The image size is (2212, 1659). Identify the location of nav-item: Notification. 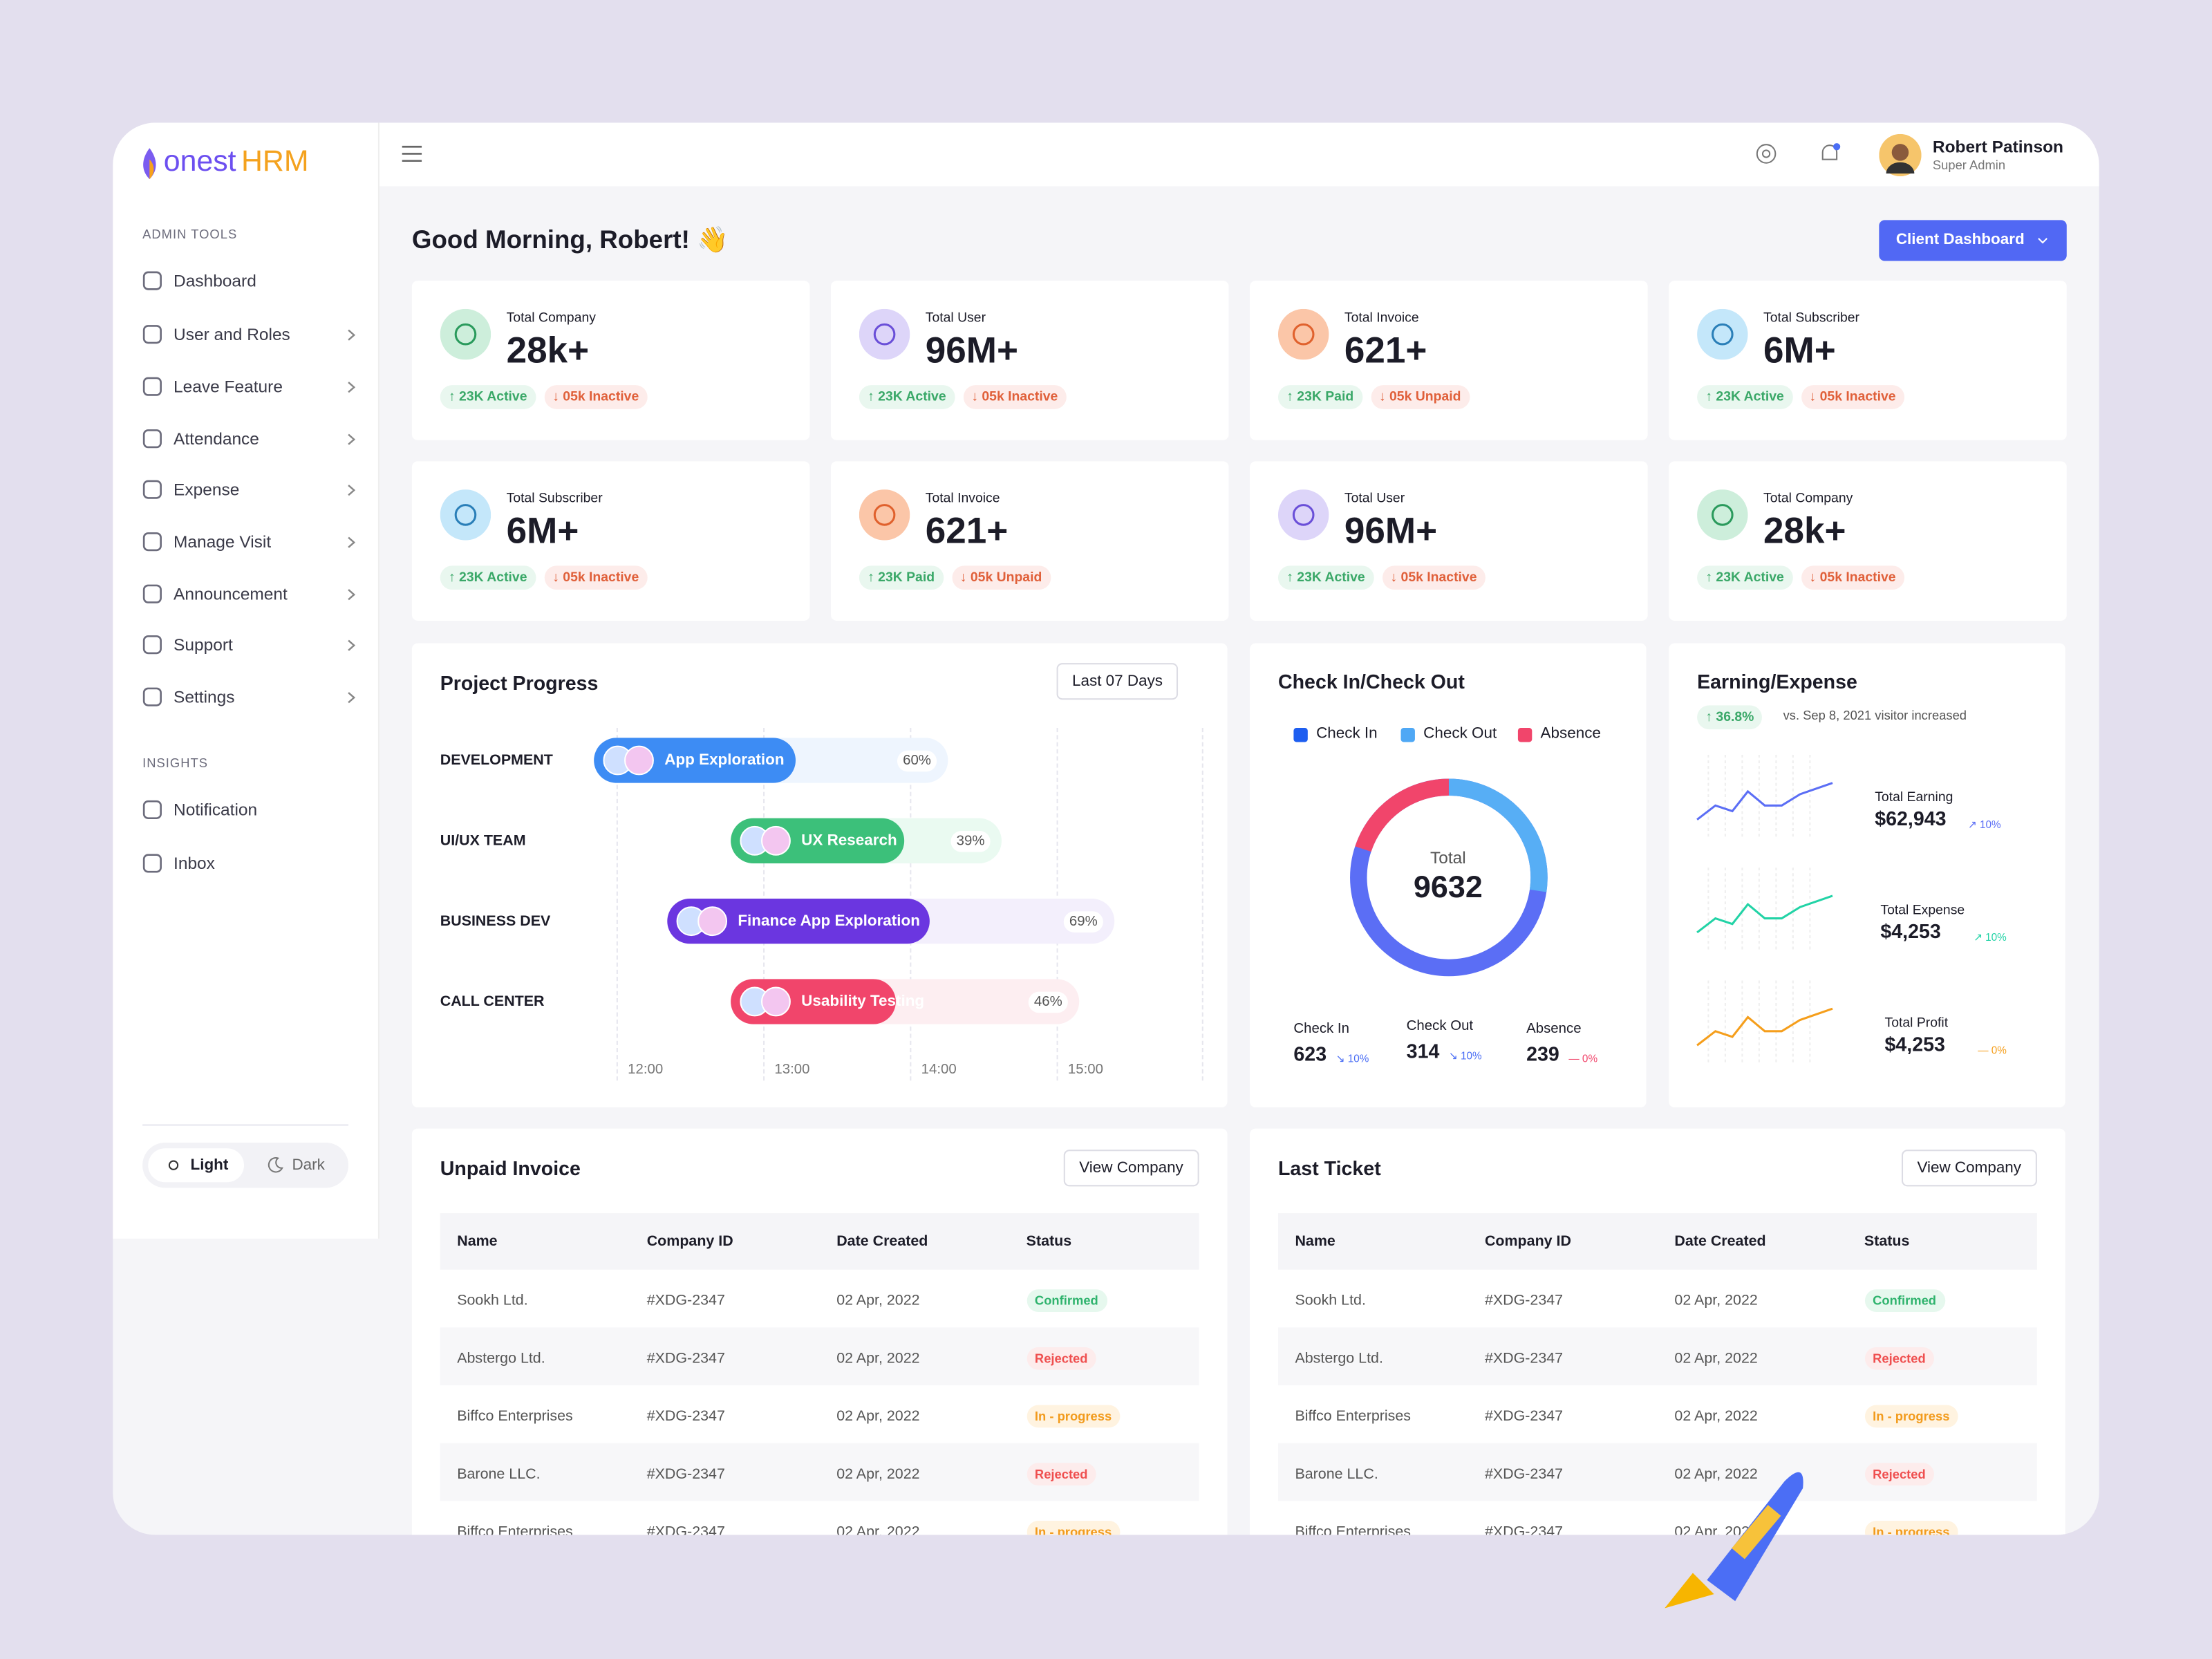
(216, 810).